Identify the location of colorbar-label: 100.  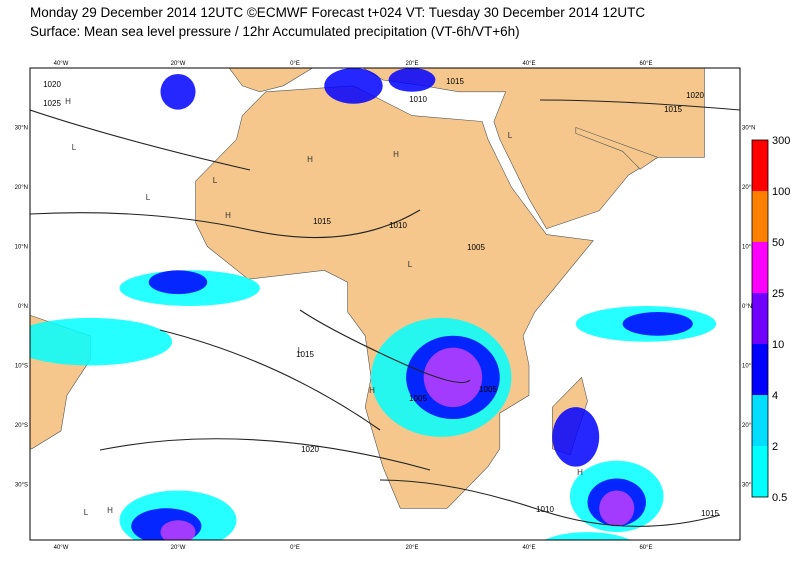
(781, 192).